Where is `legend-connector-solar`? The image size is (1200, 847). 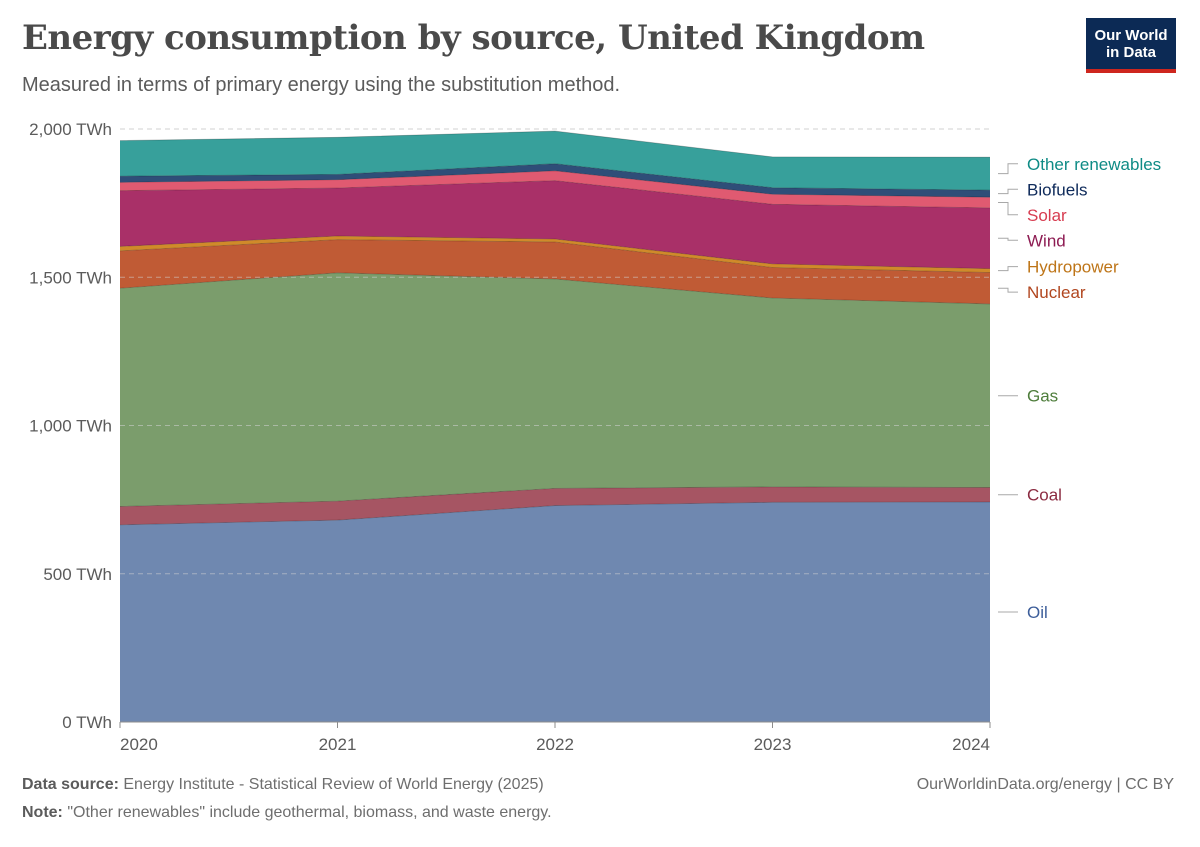 legend-connector-solar is located at coordinates (1008, 209).